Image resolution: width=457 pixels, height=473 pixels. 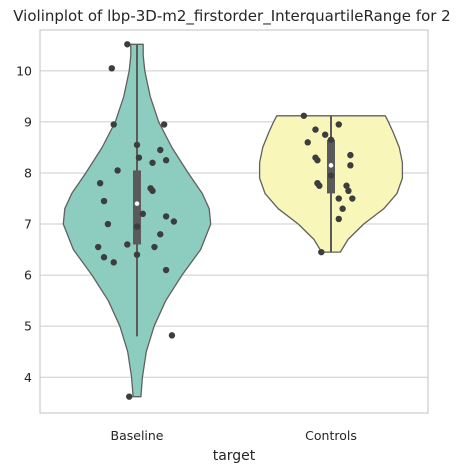 I want to click on y-tick-label: 4, so click(x=28, y=377).